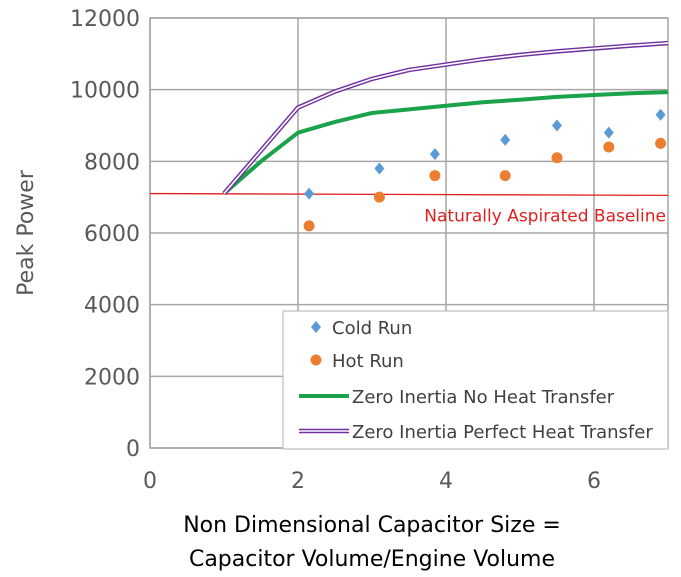  I want to click on y-tick-label: 4000, so click(112, 306).